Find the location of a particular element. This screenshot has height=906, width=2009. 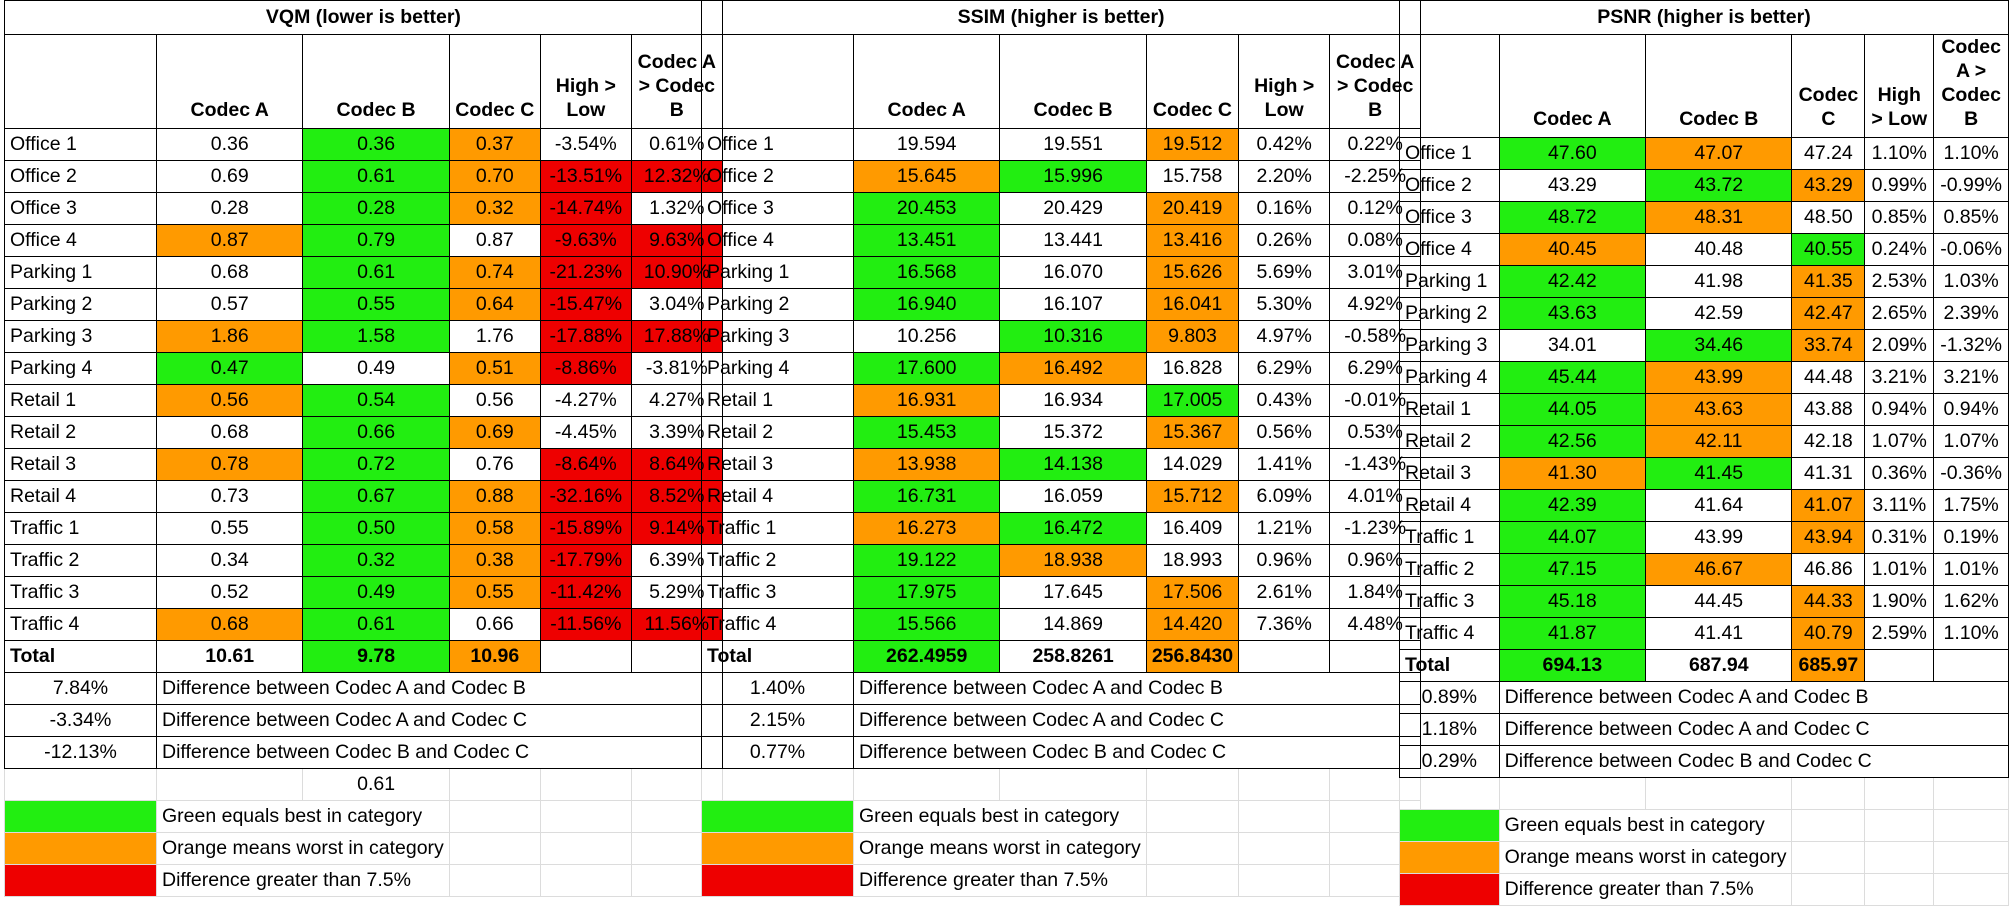

column-header: Codec C is located at coordinates (1828, 86).